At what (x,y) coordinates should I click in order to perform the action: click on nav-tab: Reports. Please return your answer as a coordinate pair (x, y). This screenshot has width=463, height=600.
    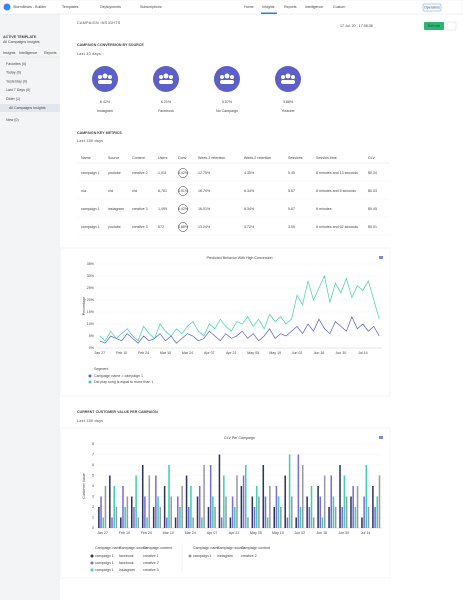
    Looking at the image, I should click on (290, 7).